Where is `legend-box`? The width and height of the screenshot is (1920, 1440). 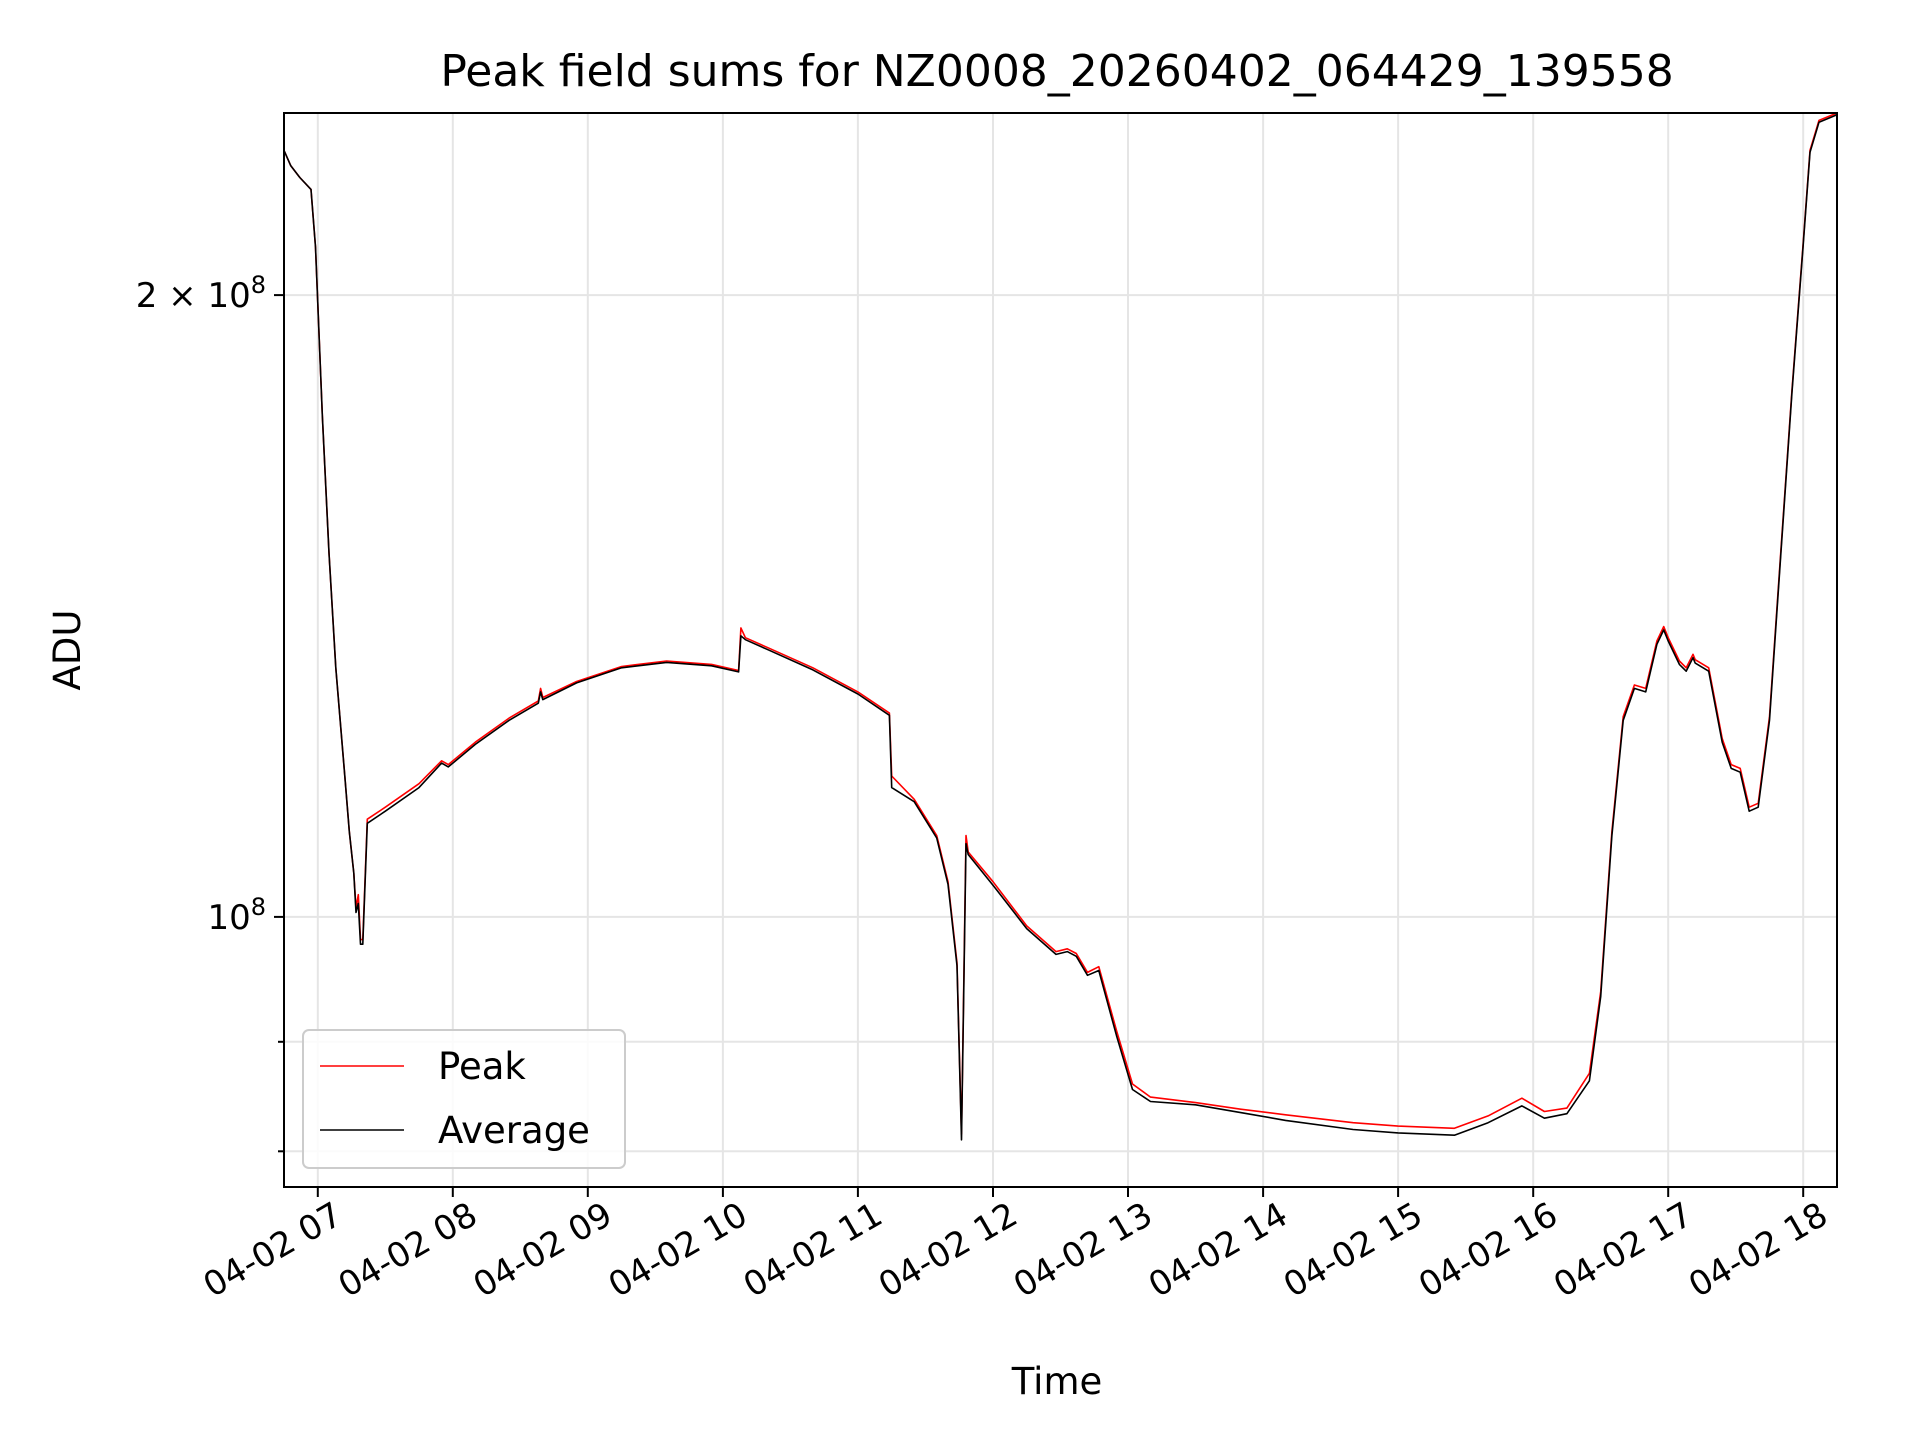 legend-box is located at coordinates (464, 1099).